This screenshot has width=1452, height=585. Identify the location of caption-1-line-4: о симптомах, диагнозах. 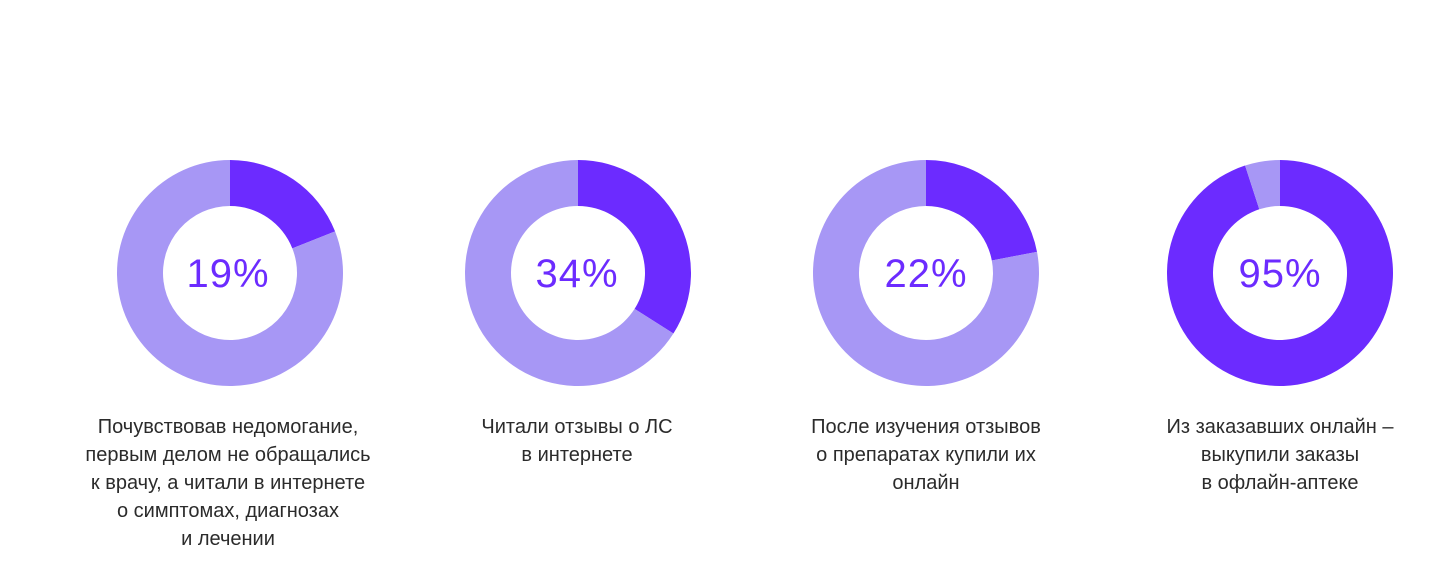
(228, 511).